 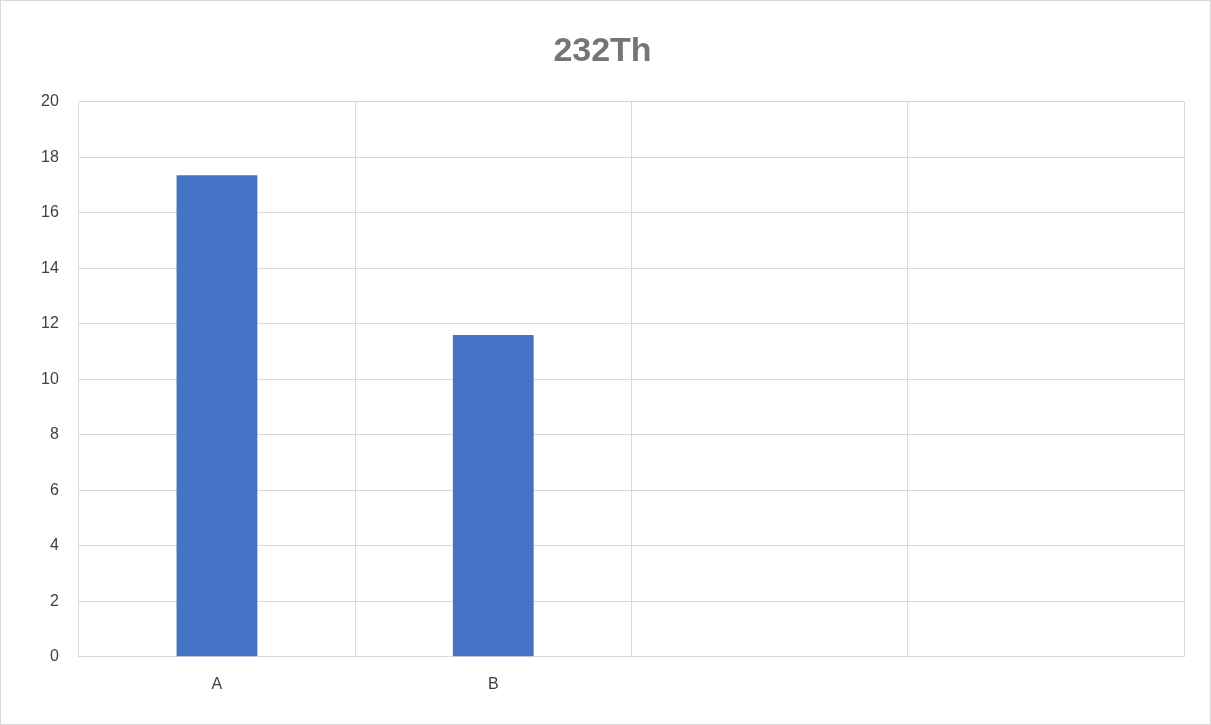 I want to click on y-tick-label: 2, so click(x=54, y=600).